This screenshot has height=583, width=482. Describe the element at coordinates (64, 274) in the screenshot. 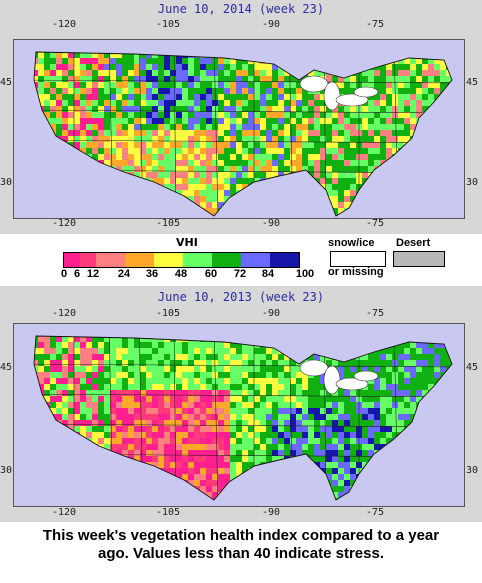

I see `vhi-label-0: 0` at that location.